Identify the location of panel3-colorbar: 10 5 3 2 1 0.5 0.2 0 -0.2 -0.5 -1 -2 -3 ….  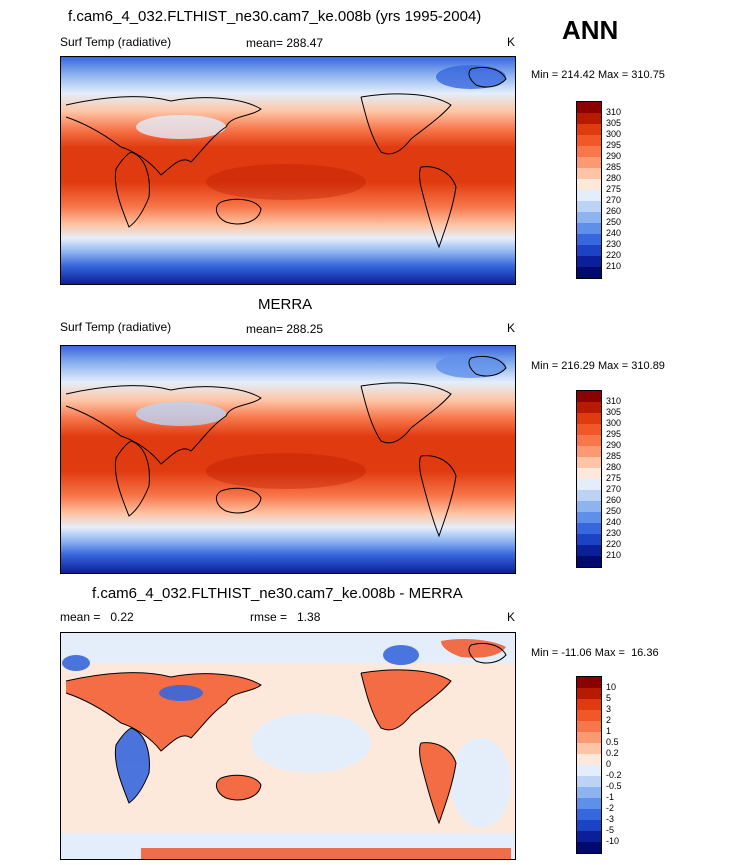
(599, 765).